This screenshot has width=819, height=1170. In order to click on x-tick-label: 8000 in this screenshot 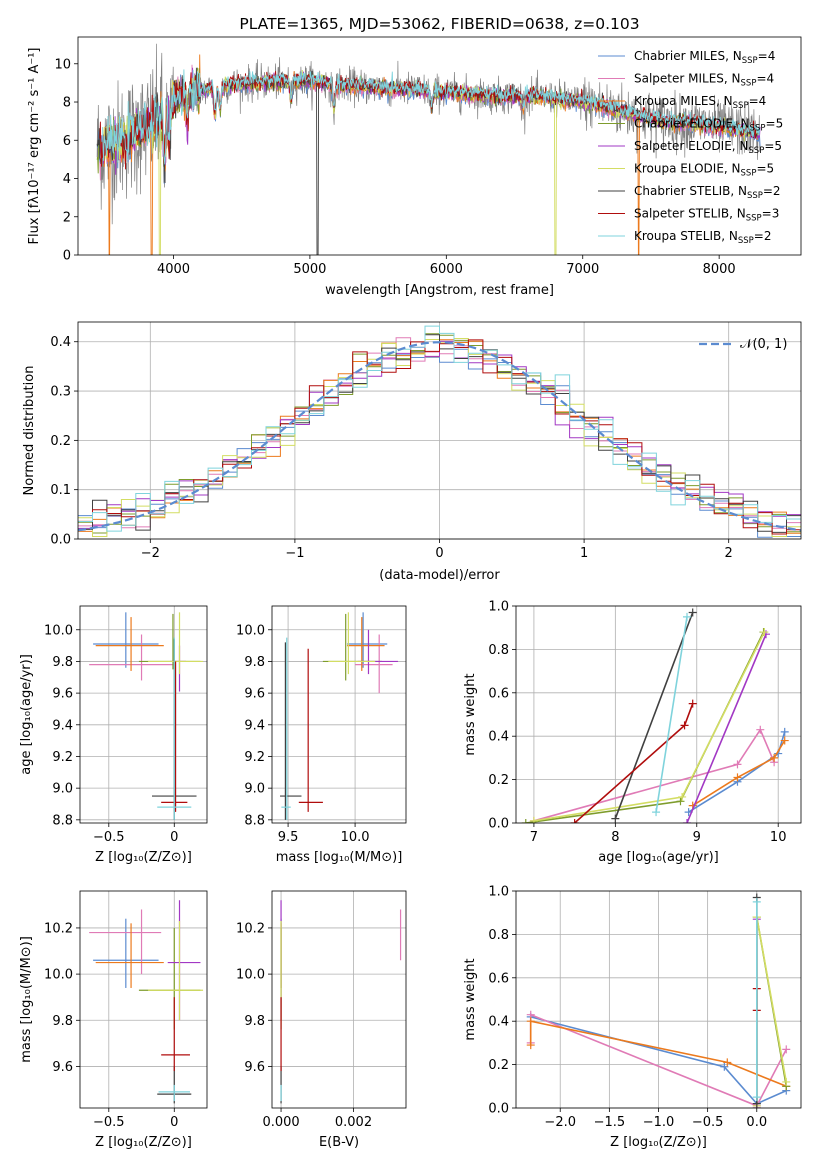, I will do `click(719, 269)`.